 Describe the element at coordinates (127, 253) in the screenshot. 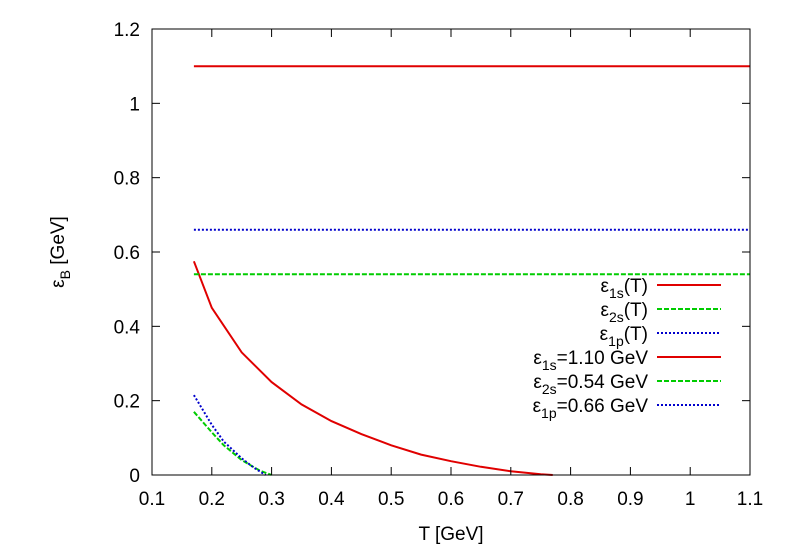

I see `y-tick-label: 0.6` at that location.